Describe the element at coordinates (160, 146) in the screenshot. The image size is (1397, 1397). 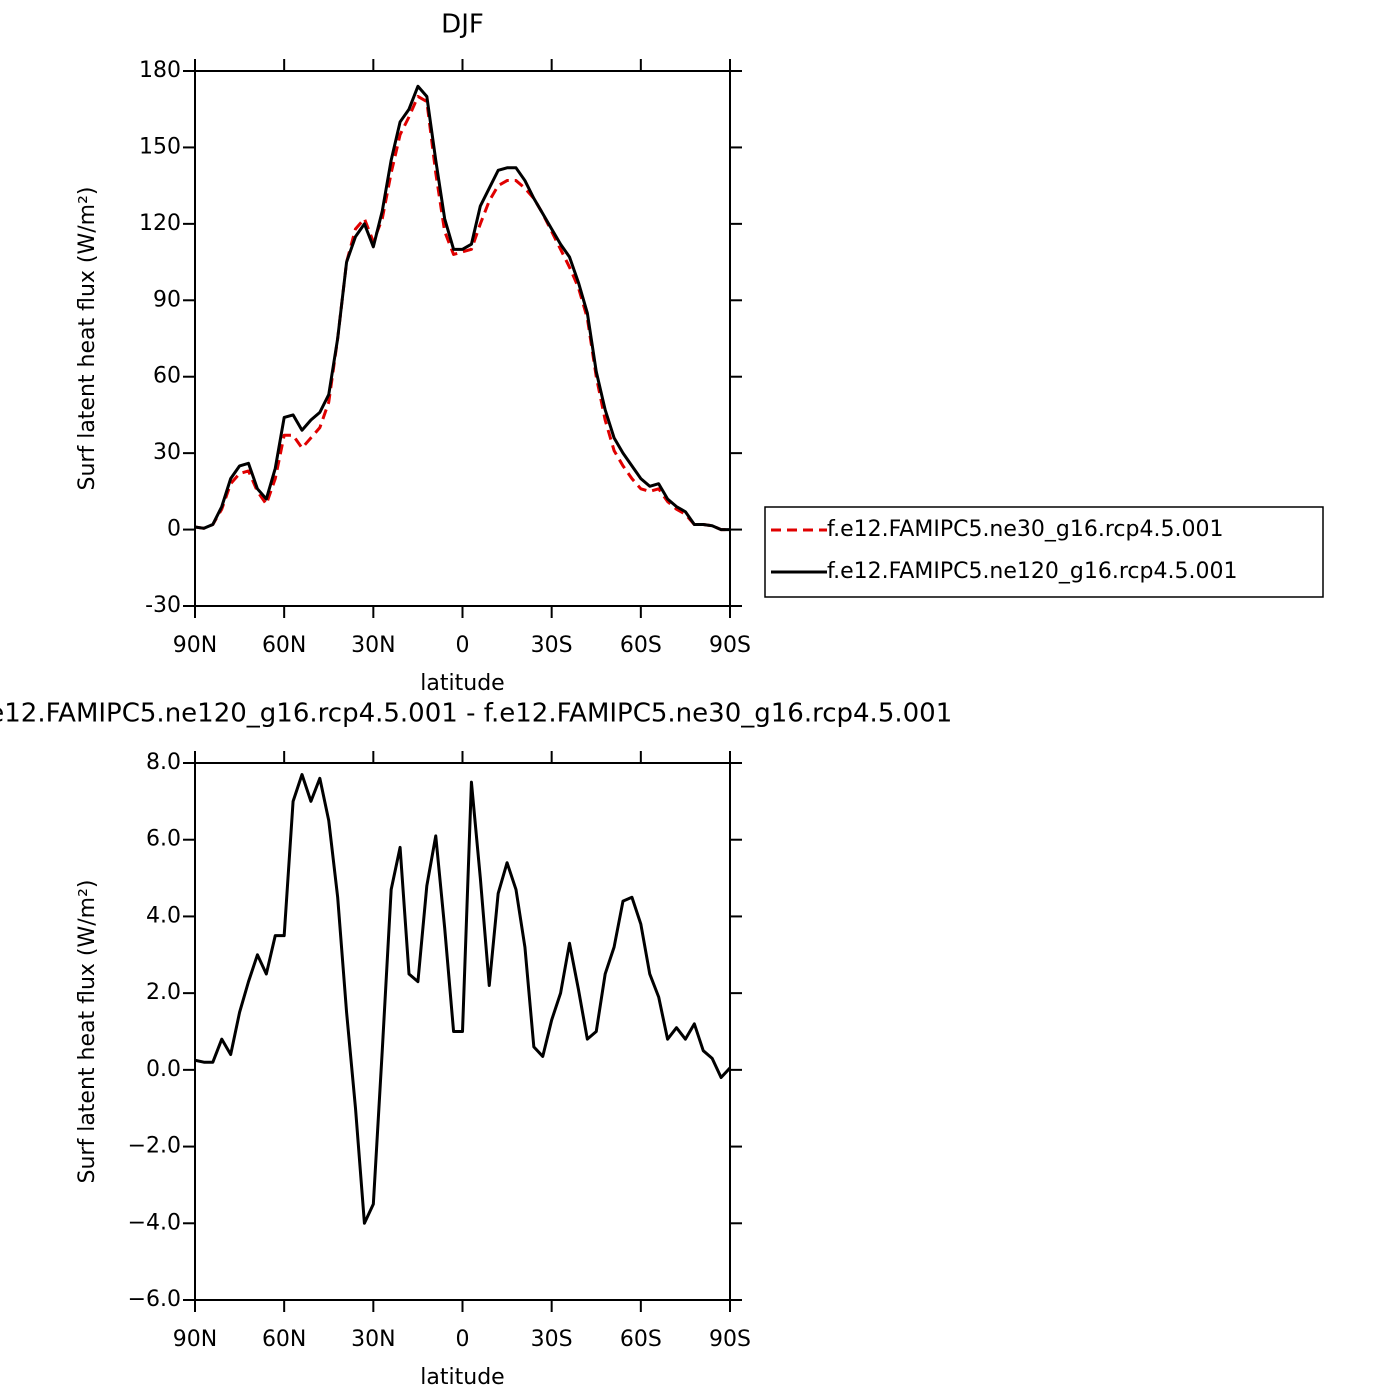
I see `y-tick-label: 150` at that location.